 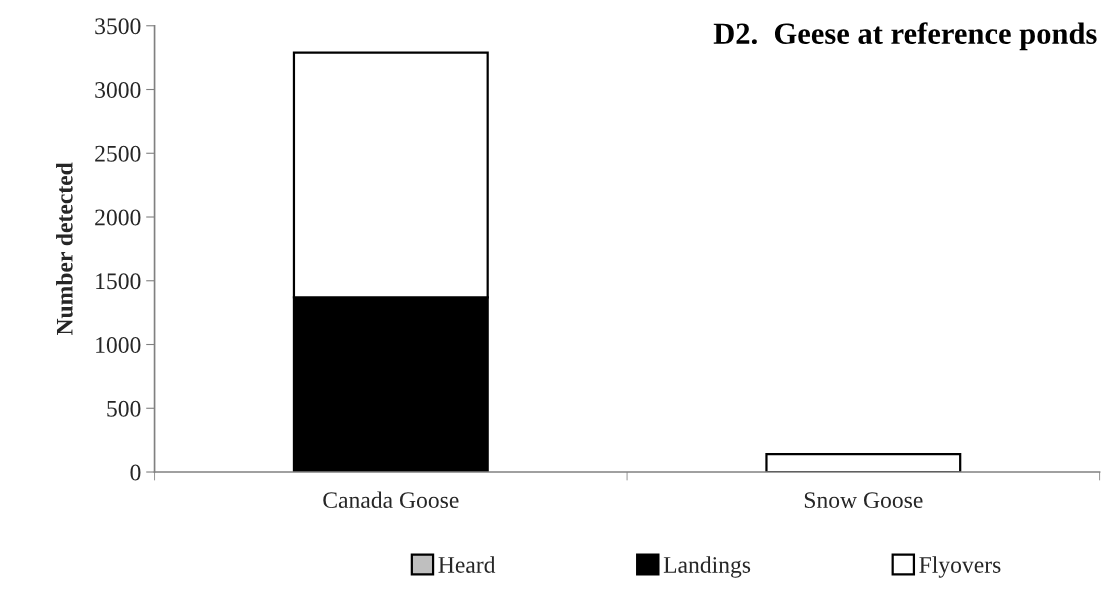 I want to click on legend-label: Heard, so click(x=467, y=564).